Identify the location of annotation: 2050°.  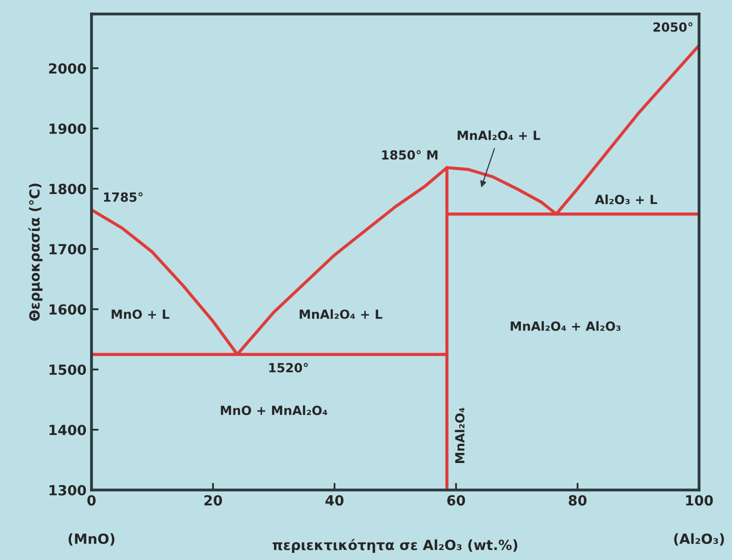
(672, 27).